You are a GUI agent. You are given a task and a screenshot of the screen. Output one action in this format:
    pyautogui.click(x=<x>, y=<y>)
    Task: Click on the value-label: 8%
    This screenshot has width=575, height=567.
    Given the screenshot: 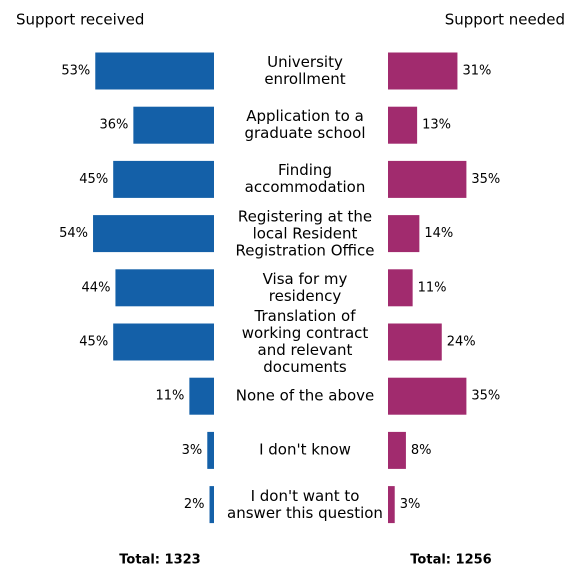 What is the action you would take?
    pyautogui.click(x=421, y=450)
    